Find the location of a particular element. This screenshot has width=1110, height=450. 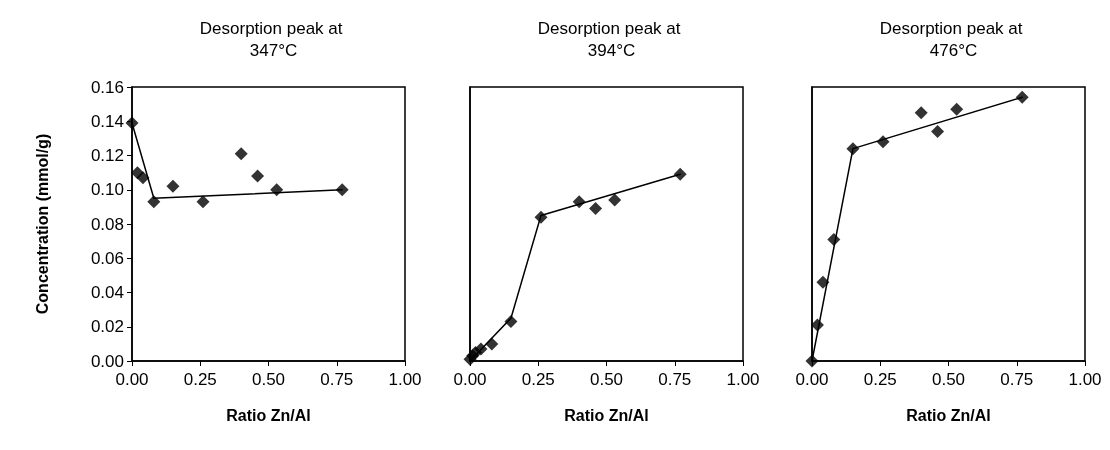

y-tick-label: 0.14 is located at coordinates (107, 121).